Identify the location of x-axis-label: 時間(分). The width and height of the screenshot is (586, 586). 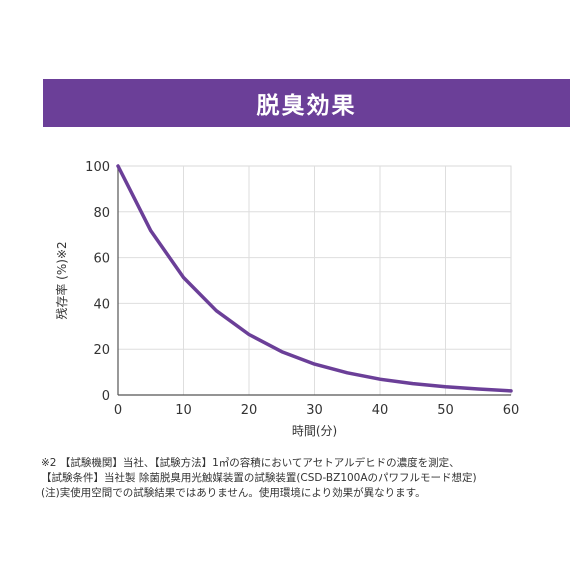
(314, 431).